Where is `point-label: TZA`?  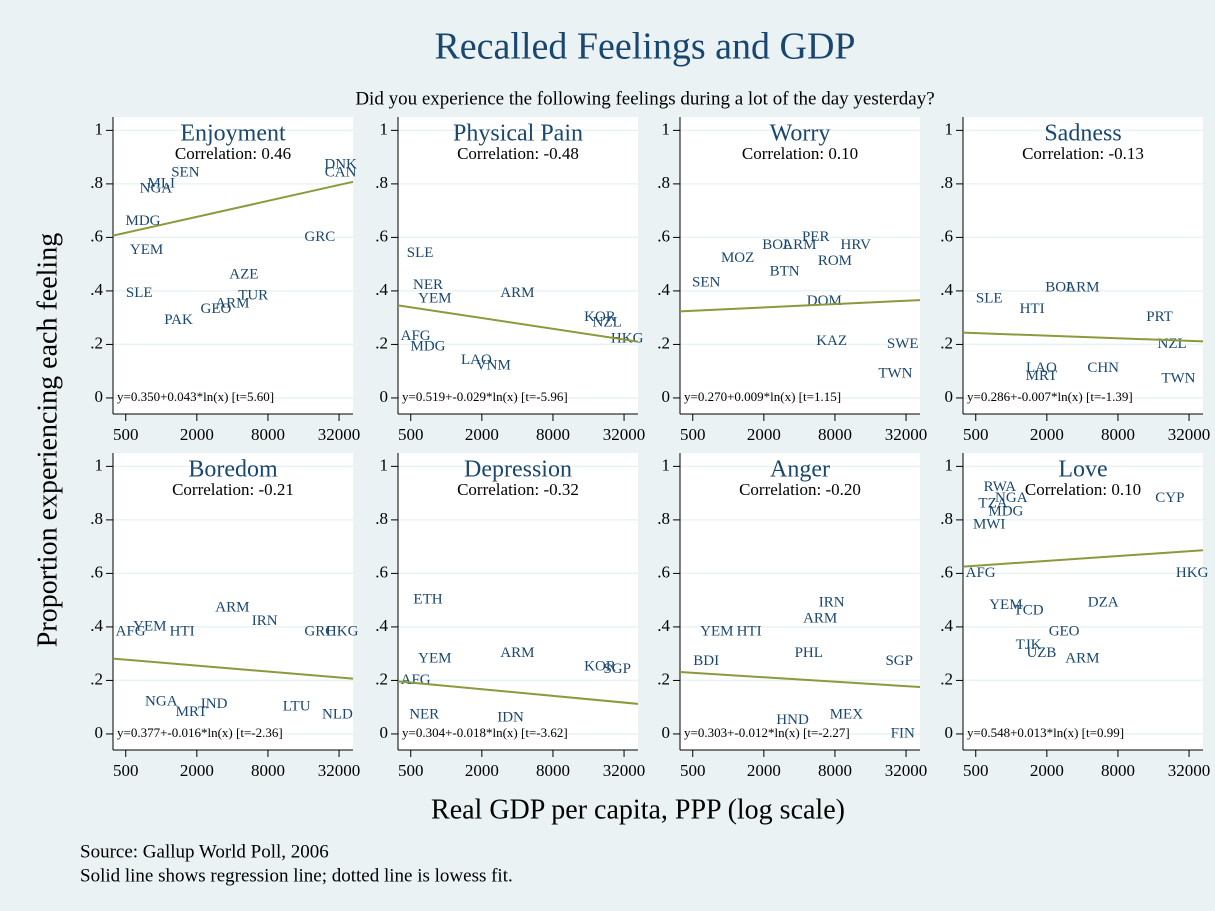 point-label: TZA is located at coordinates (992, 503).